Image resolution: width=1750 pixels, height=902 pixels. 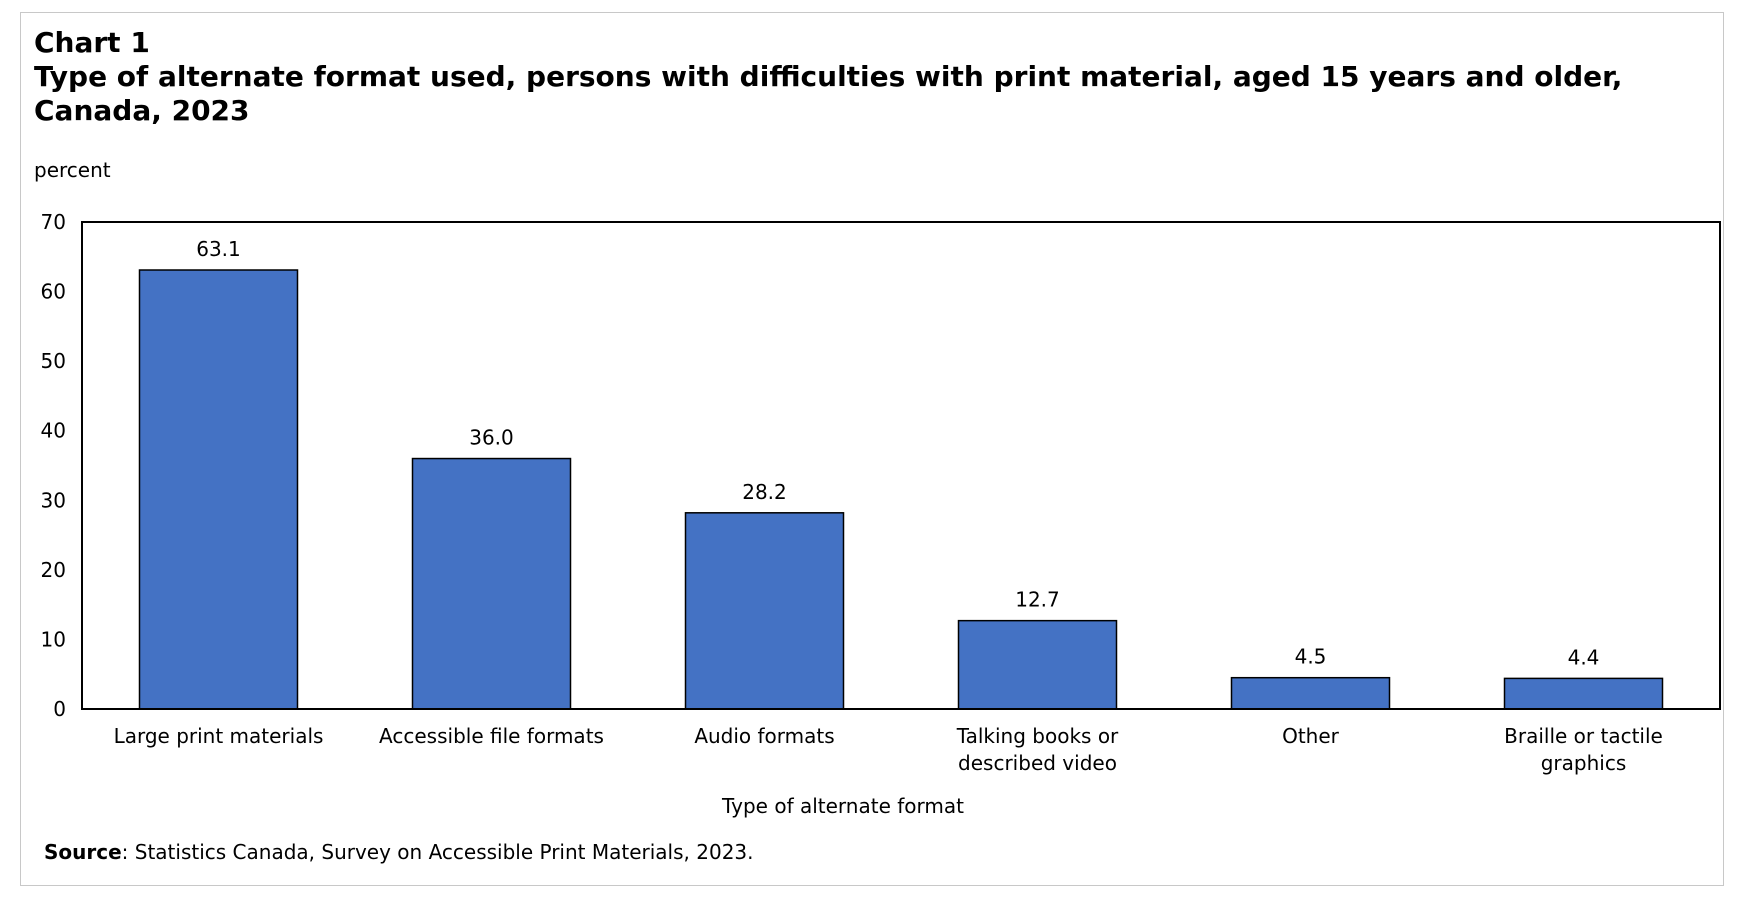 What do you see at coordinates (53, 570) in the screenshot?
I see `y-tick-label: 20` at bounding box center [53, 570].